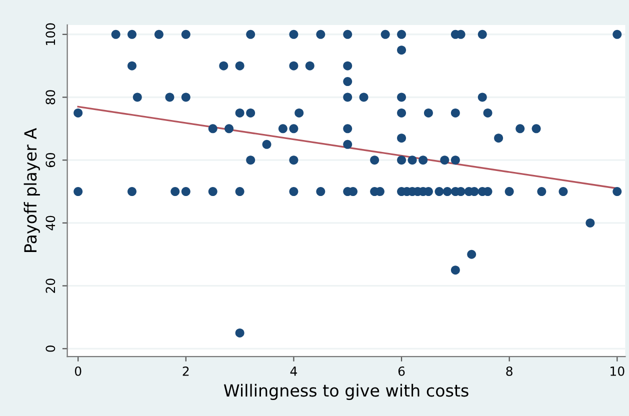 Image resolution: width=629 pixels, height=416 pixels. Describe the element at coordinates (293, 371) in the screenshot. I see `x-tick-label: 4` at that location.